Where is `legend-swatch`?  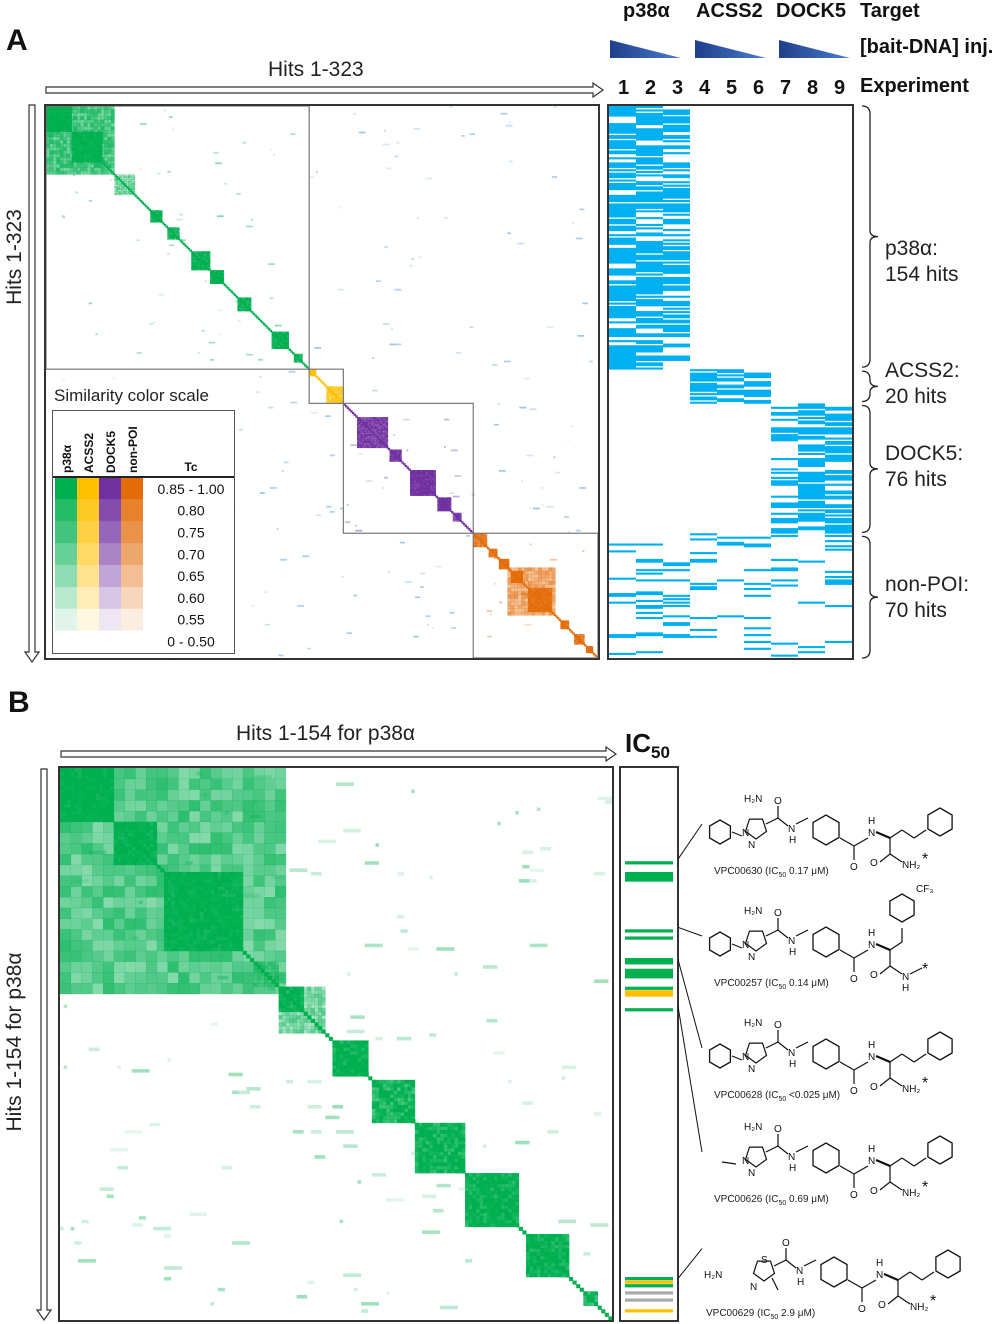
legend-swatch is located at coordinates (88, 554).